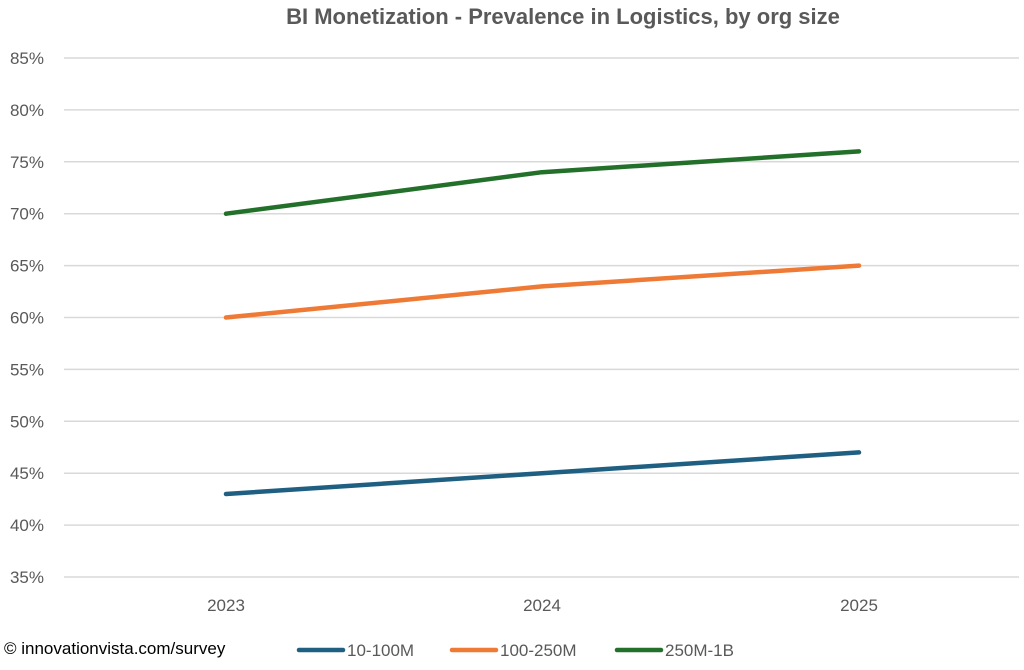  What do you see at coordinates (27, 58) in the screenshot?
I see `y-tick-label: 85%` at bounding box center [27, 58].